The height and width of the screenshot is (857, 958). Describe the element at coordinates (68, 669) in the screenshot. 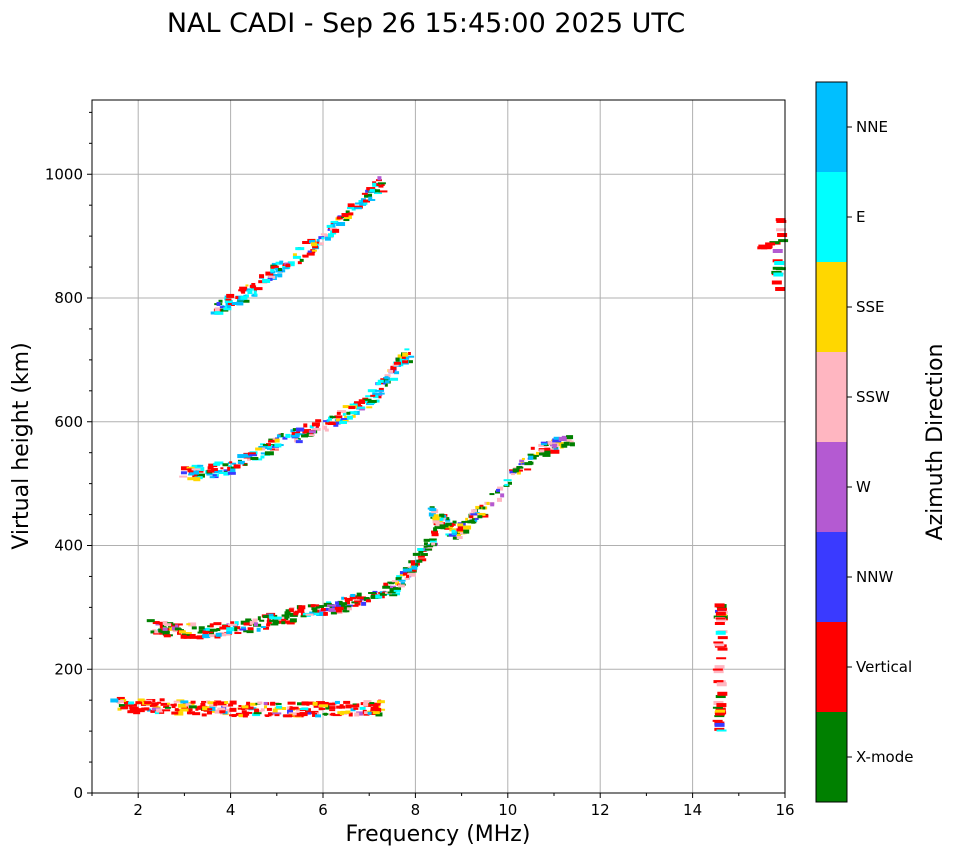

I see `y-tick-label: 200` at that location.